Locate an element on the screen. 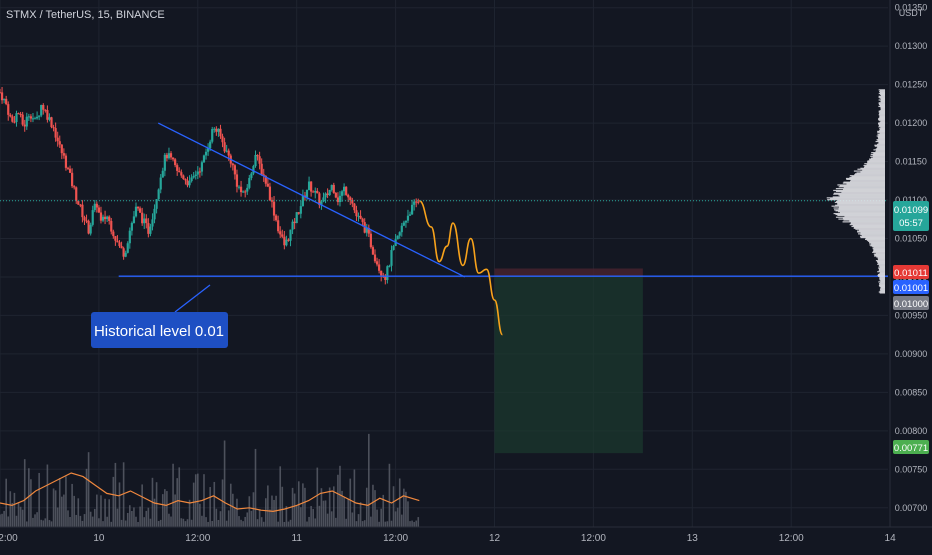 The image size is (932, 555). entry-price-text: 0.01001 is located at coordinates (911, 288).